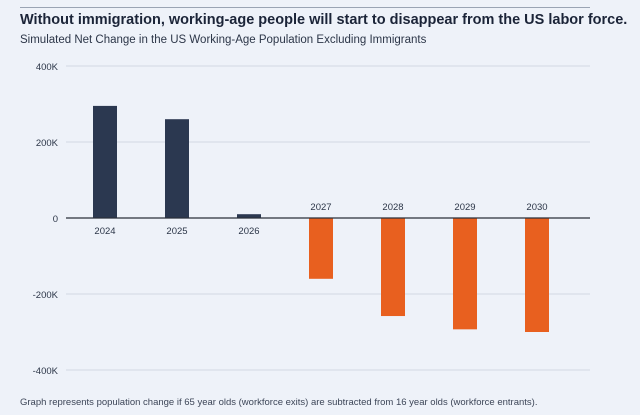  Describe the element at coordinates (176, 231) in the screenshot. I see `x-tick-label: 2025` at that location.